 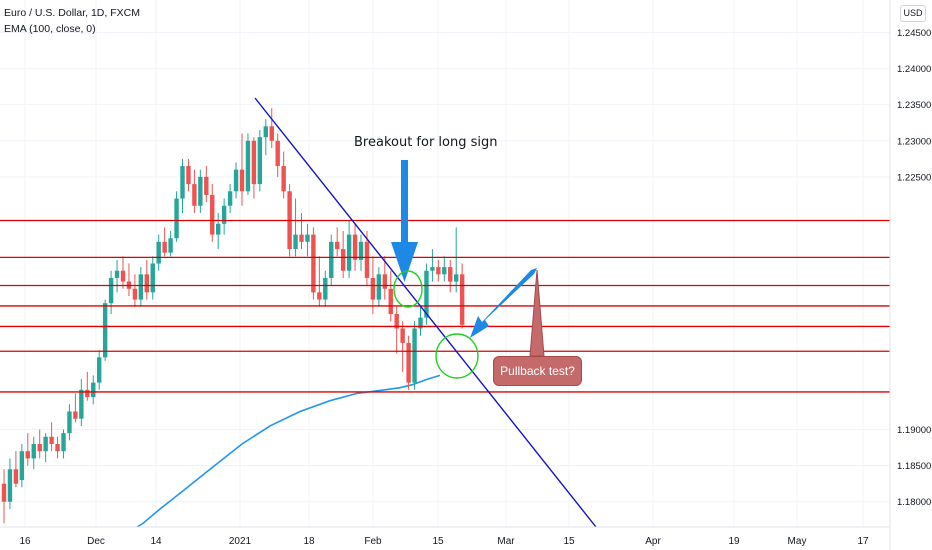 I want to click on currency-button: USD, so click(x=913, y=13).